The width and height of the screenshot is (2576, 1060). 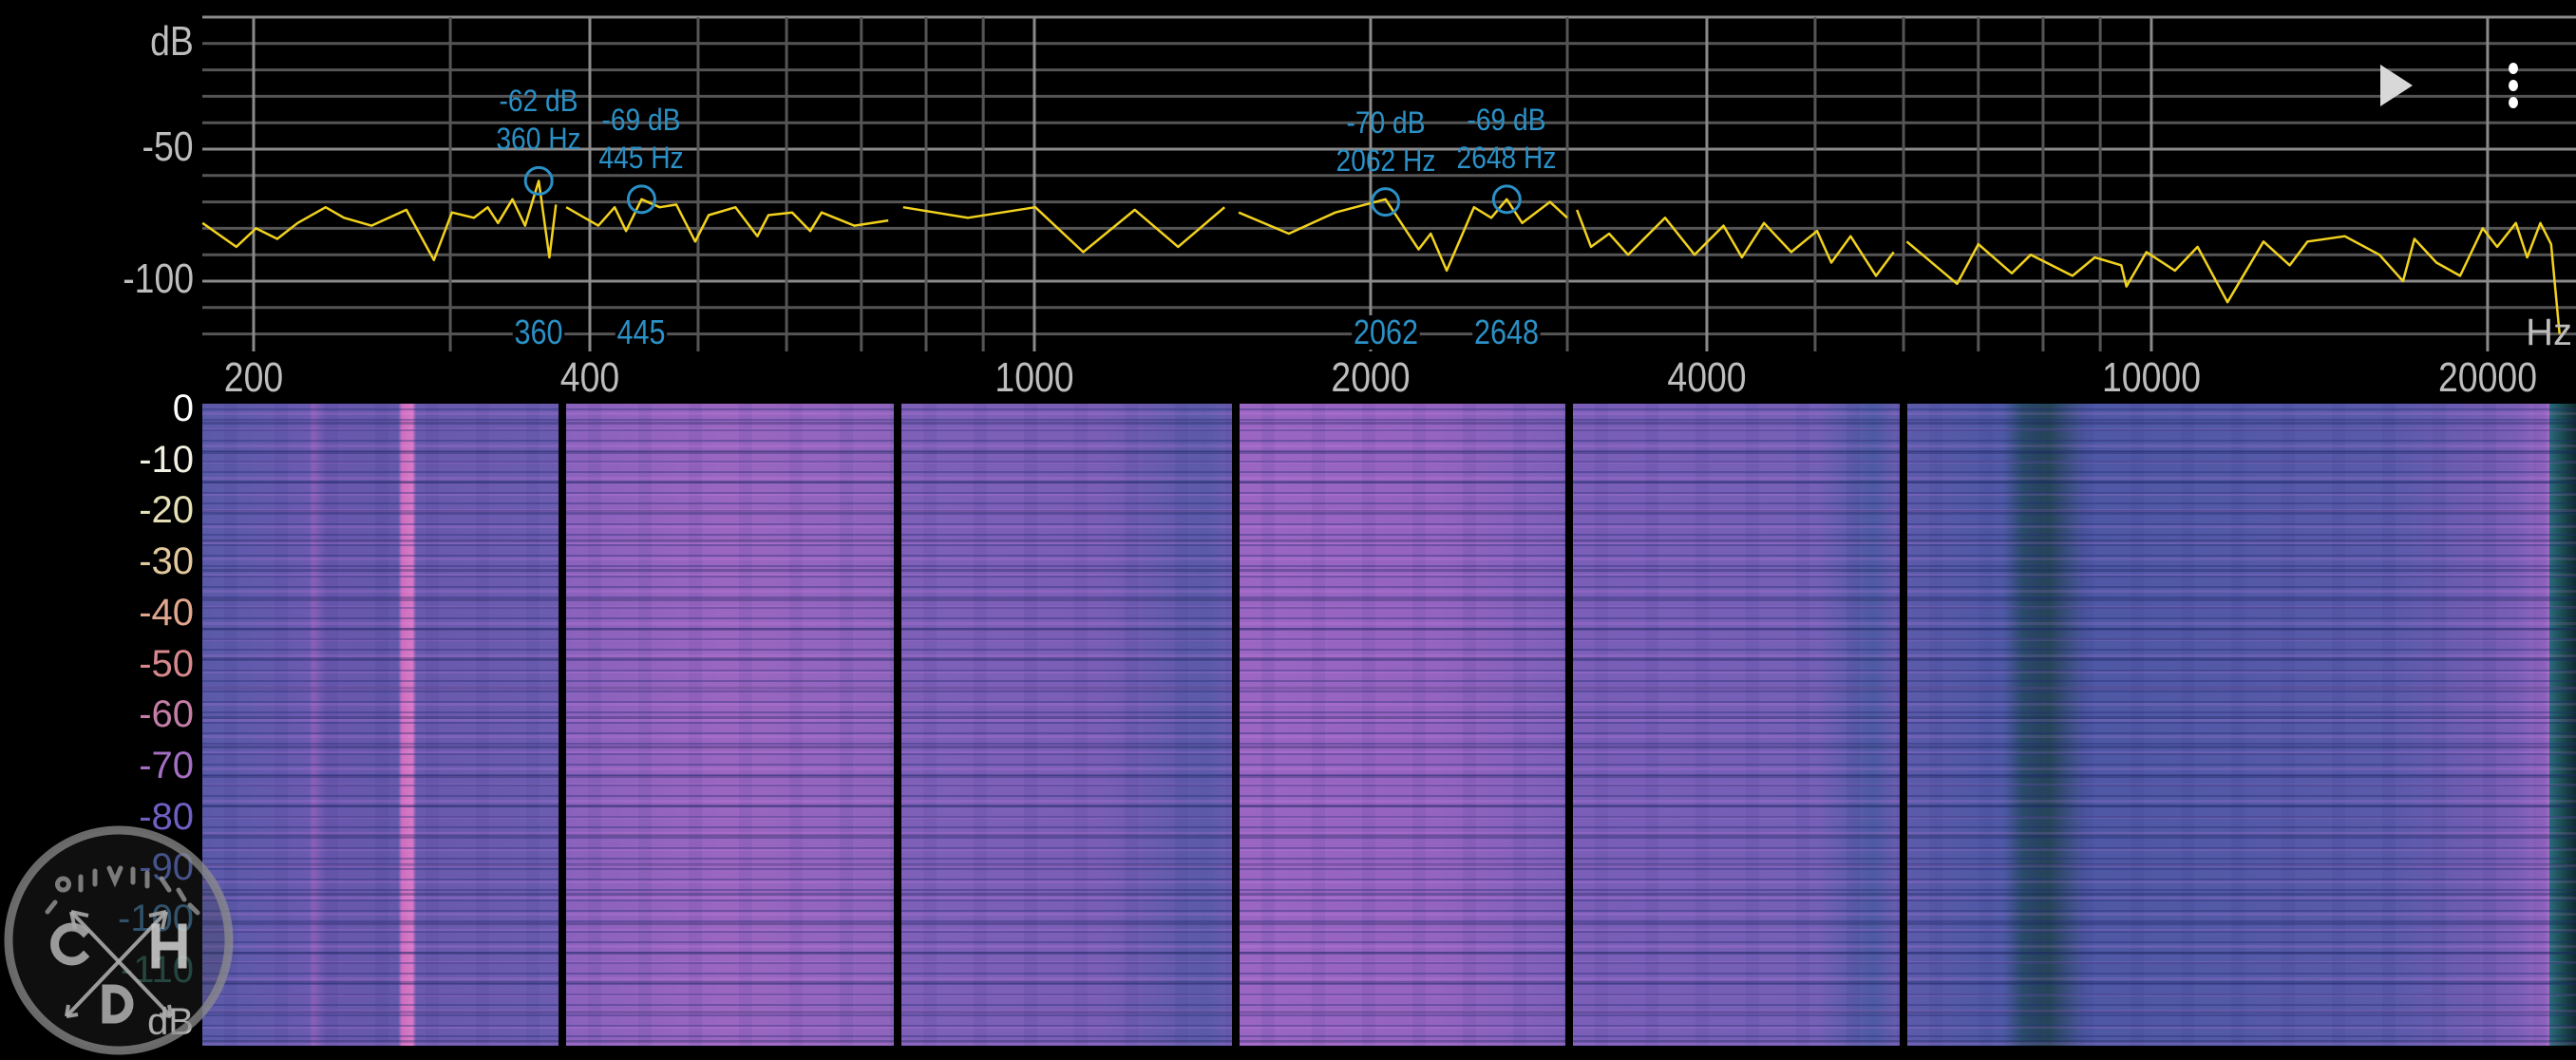 What do you see at coordinates (166, 459) in the screenshot?
I see `colorbar-label: -10` at bounding box center [166, 459].